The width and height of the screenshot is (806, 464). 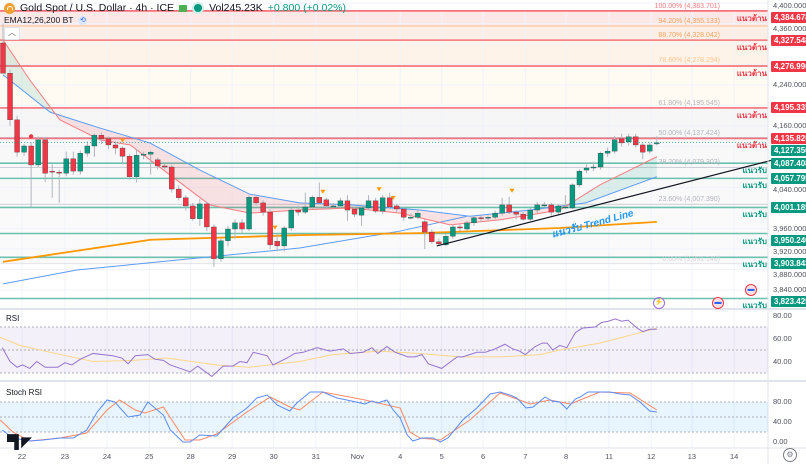 I want to click on rsi-pane-title: RSI, so click(x=13, y=318).